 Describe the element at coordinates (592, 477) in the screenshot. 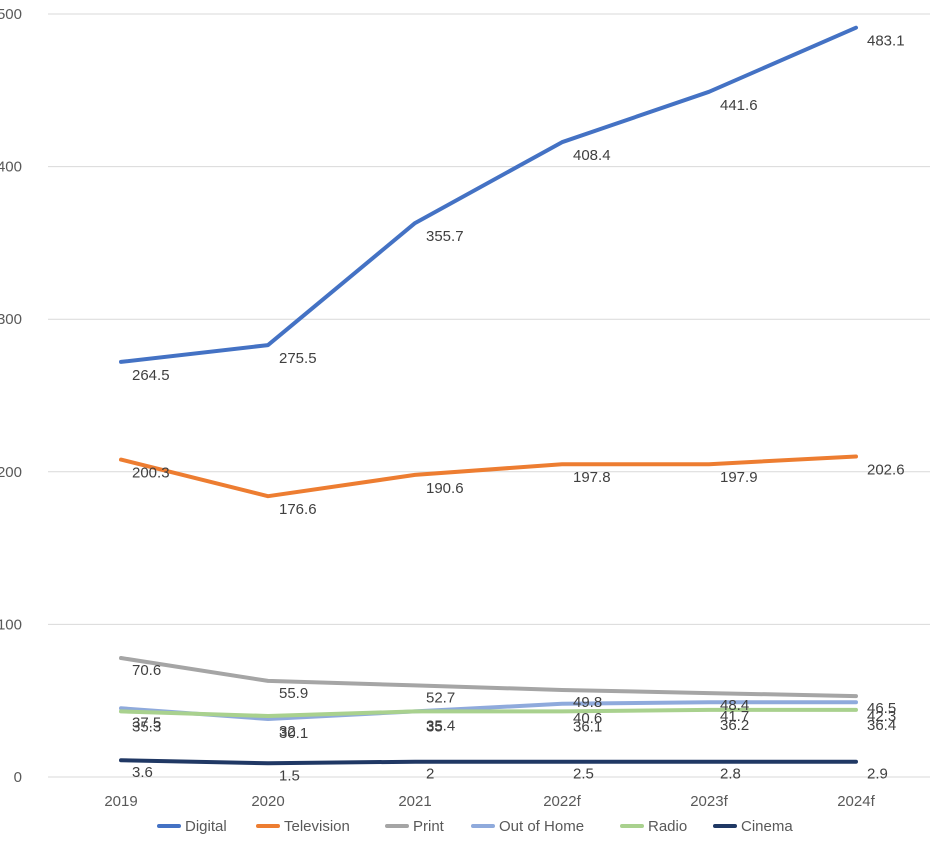

I see `data-label-television: 197.8` at that location.